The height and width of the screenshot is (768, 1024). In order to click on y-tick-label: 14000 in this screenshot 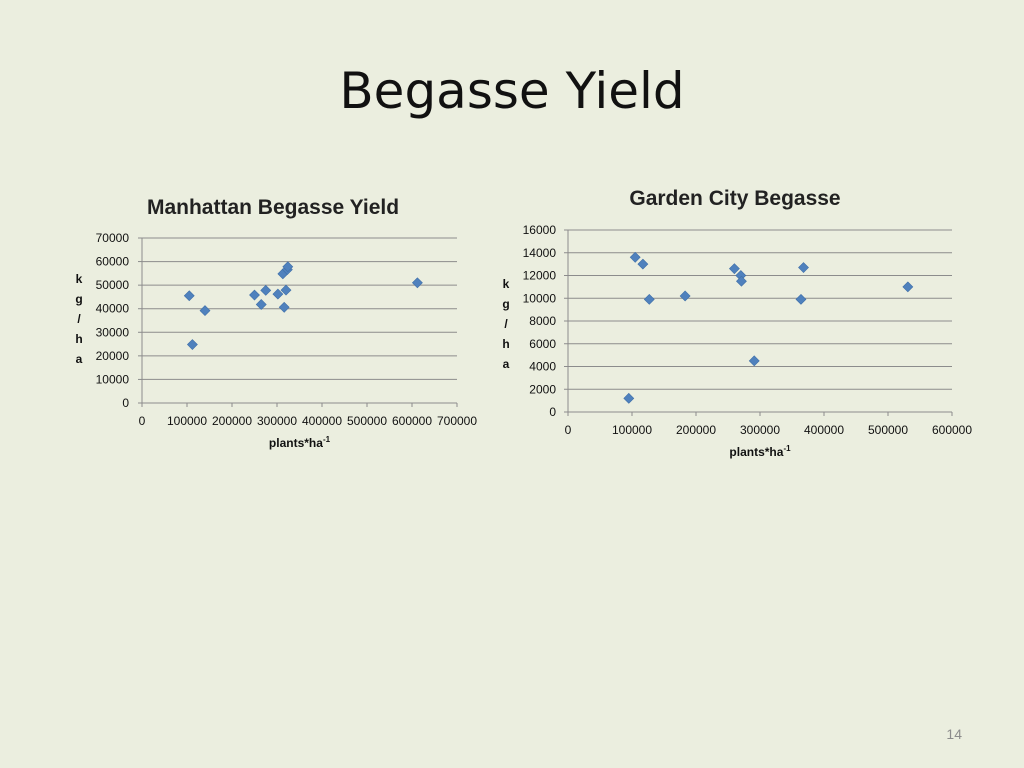, I will do `click(540, 253)`.